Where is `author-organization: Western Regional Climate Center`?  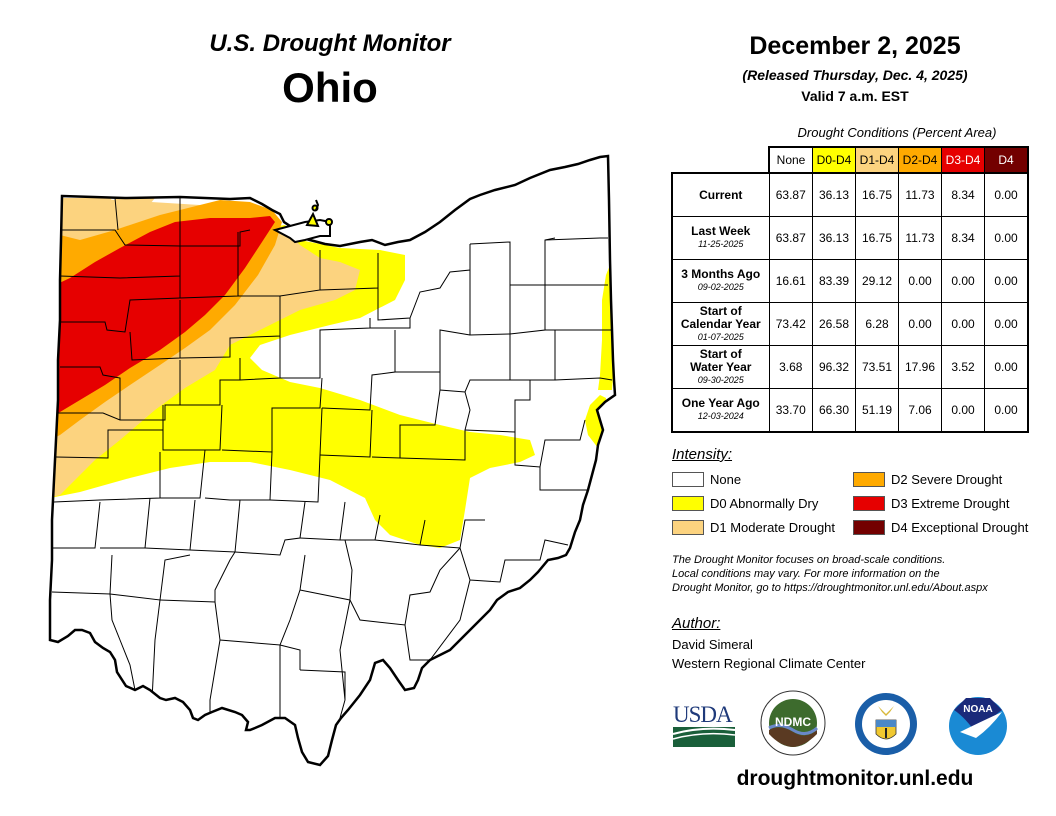 author-organization: Western Regional Climate Center is located at coordinates (769, 663).